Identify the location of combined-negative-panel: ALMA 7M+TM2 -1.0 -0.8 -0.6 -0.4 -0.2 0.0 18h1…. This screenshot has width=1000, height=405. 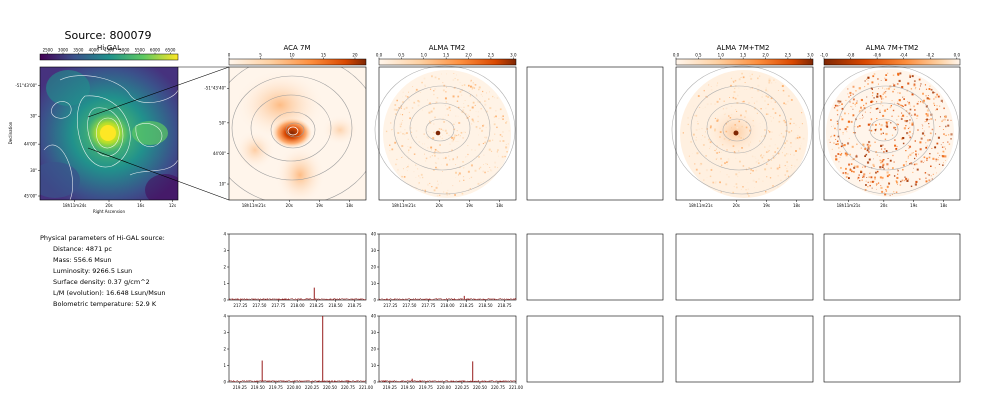
(889, 126).